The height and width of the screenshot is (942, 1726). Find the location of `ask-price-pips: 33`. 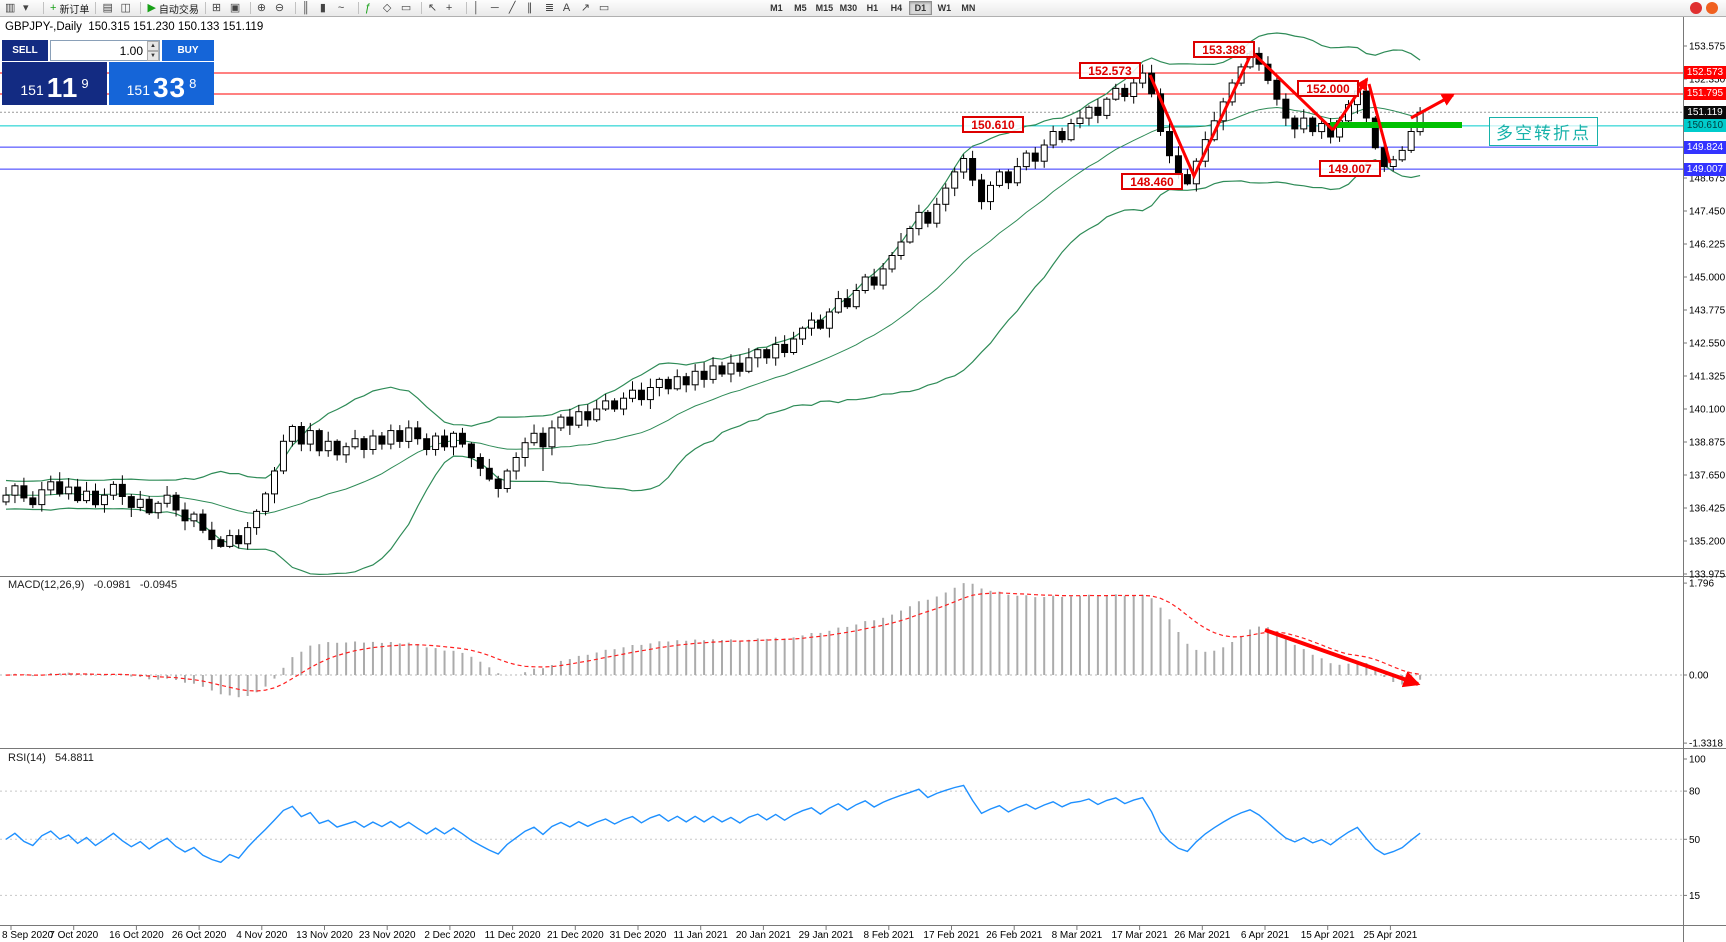

ask-price-pips: 33 is located at coordinates (169, 87).